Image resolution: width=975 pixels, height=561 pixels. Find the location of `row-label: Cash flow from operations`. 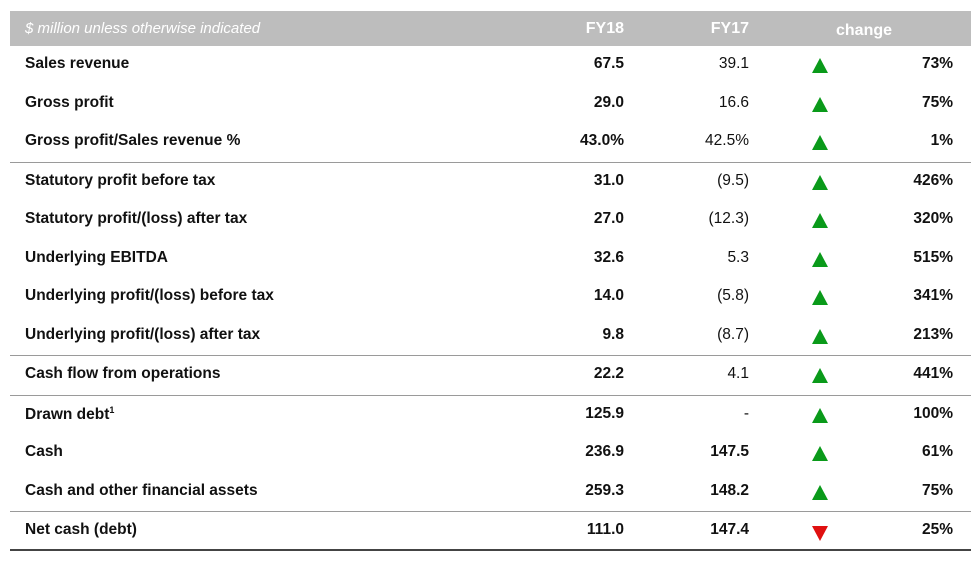

row-label: Cash flow from operations is located at coordinates (123, 373).